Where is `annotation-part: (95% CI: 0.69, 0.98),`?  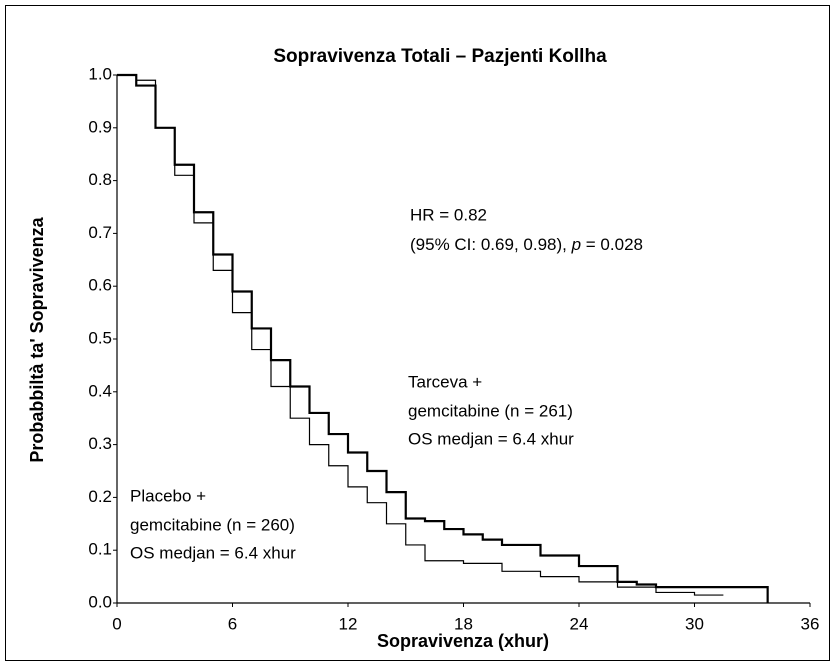 annotation-part: (95% CI: 0.69, 0.98), is located at coordinates (491, 244).